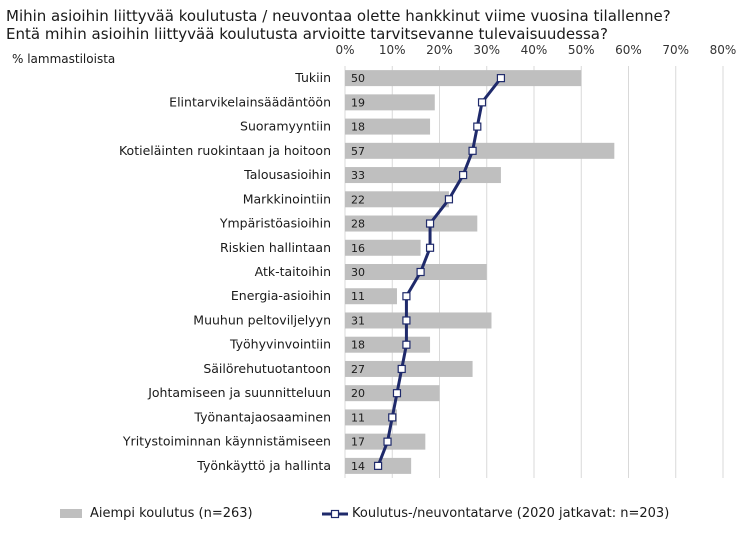  I want to click on x-tick-label: 40%, so click(534, 50).